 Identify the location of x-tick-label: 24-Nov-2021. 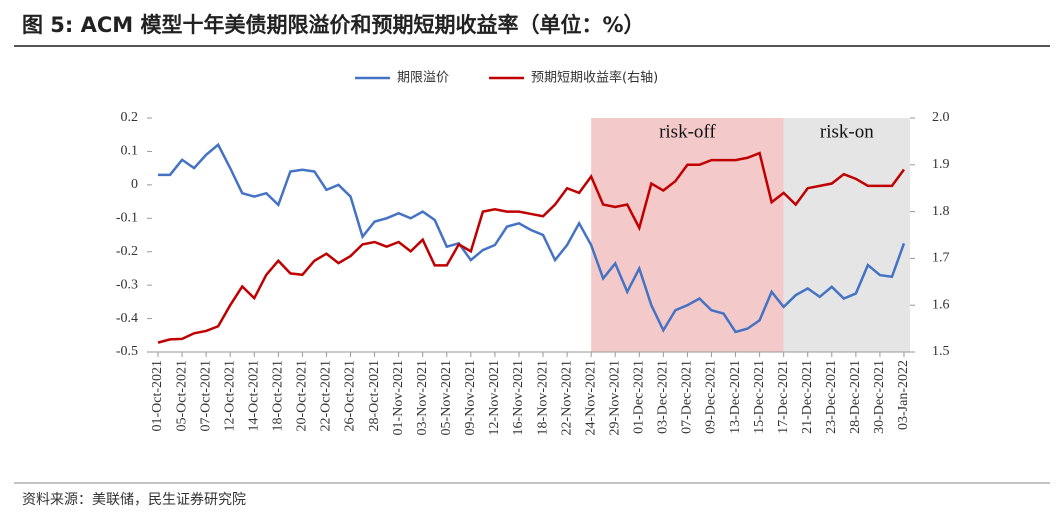
(590, 397).